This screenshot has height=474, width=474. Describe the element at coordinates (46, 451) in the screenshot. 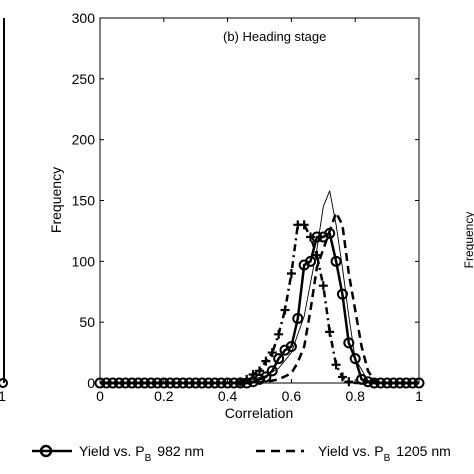

I see `legend-swatch-circle` at that location.